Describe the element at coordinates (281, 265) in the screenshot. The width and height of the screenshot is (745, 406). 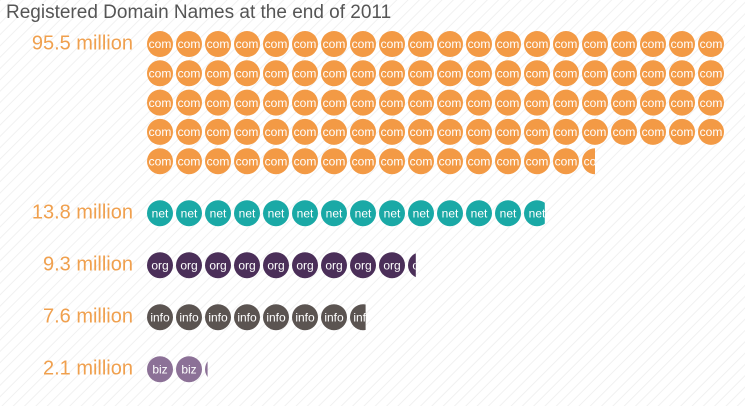
I see `icon-row: orgorgorgorgorgorgorgorgorgorg` at that location.